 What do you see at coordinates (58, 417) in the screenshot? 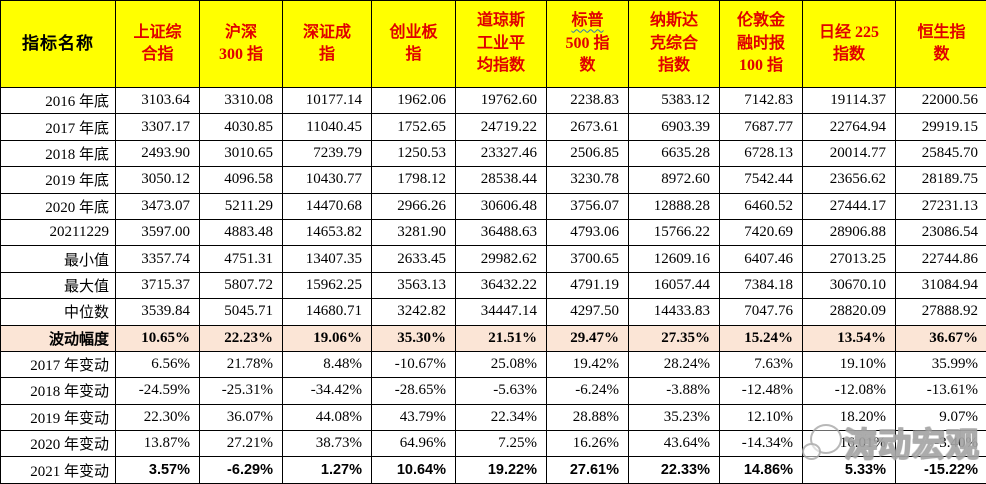
I see `row-label-cell: 2019 年变动` at bounding box center [58, 417].